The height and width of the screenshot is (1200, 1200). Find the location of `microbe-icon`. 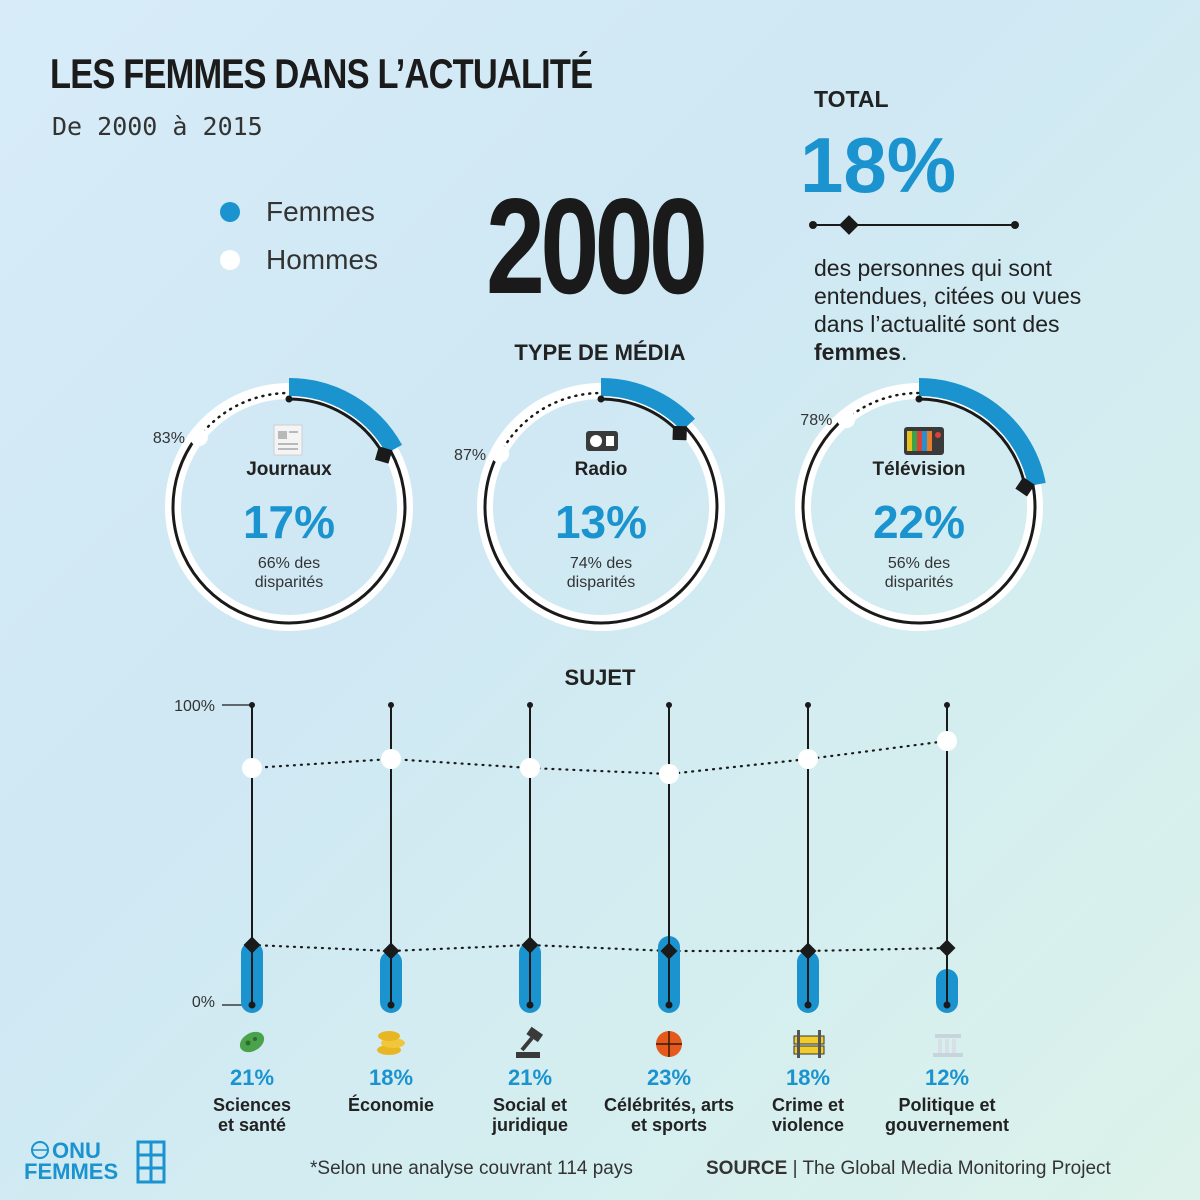

microbe-icon is located at coordinates (252, 1042).